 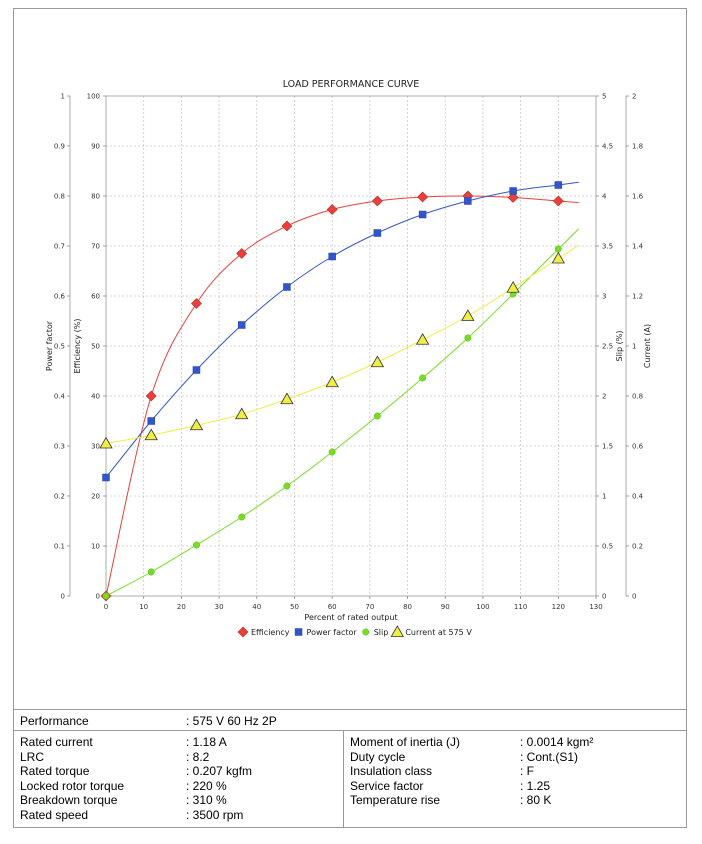 I want to click on y-axis-title-slip: Slip (%), so click(x=619, y=346).